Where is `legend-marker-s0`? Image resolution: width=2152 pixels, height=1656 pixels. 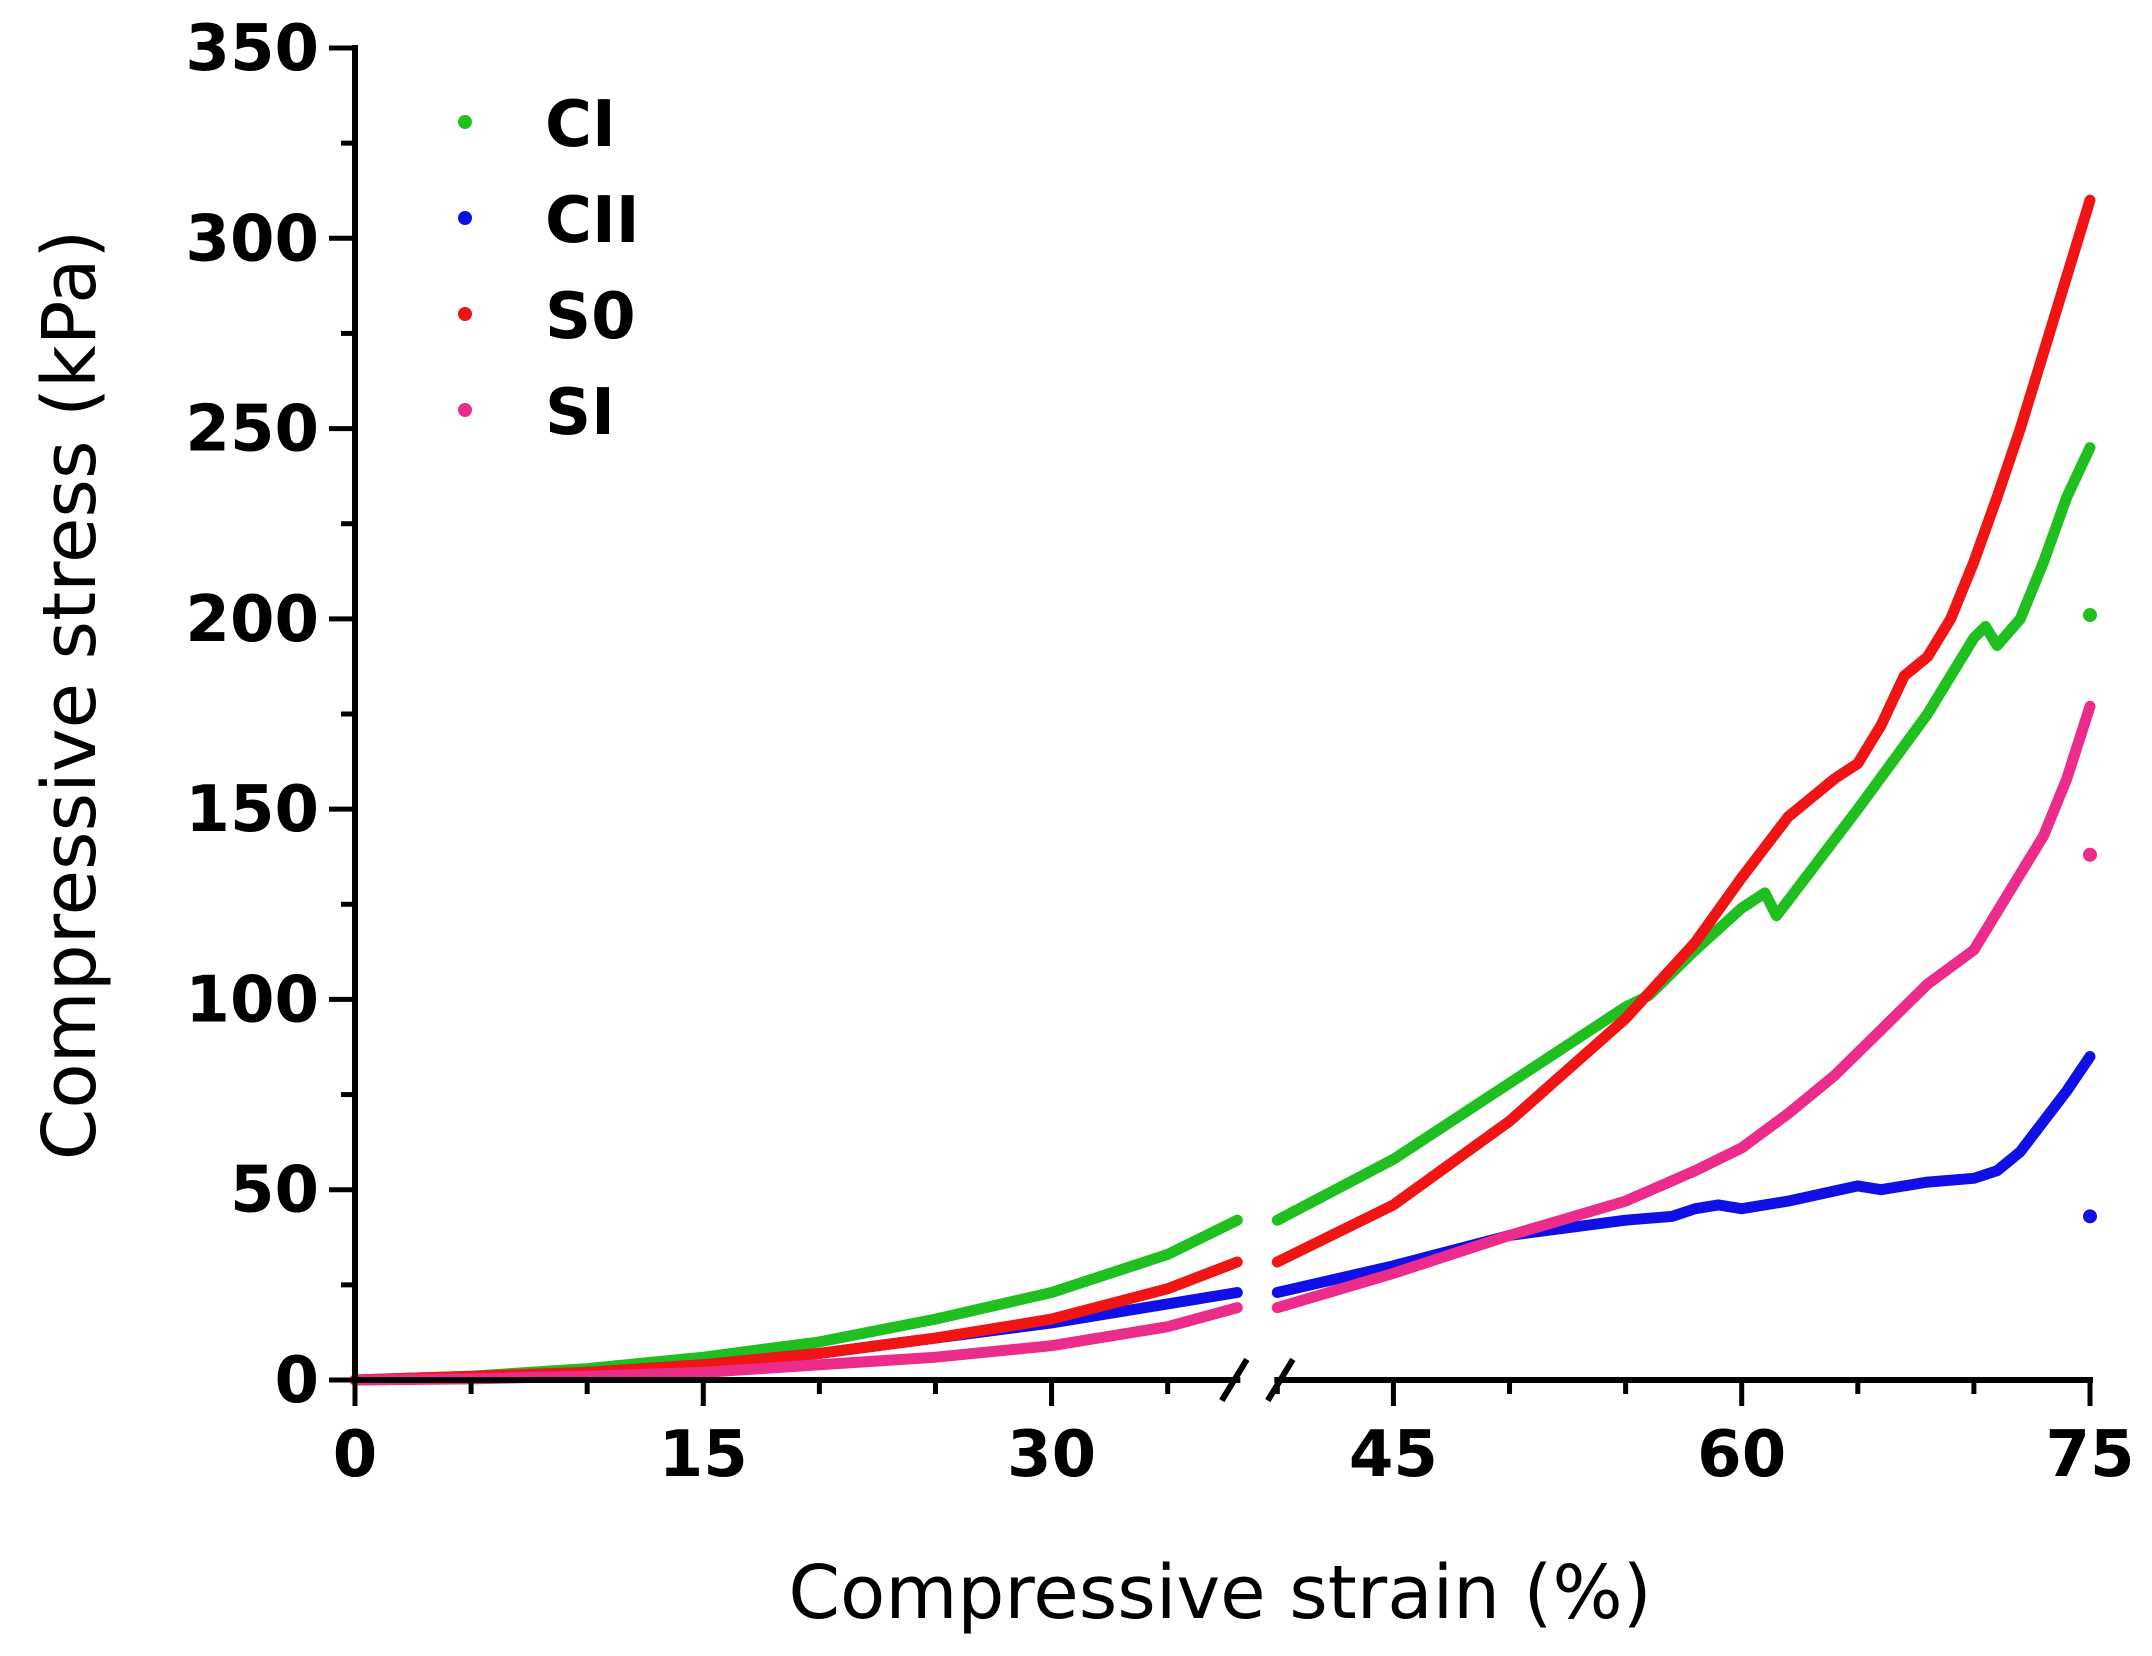
legend-marker-s0 is located at coordinates (465, 314).